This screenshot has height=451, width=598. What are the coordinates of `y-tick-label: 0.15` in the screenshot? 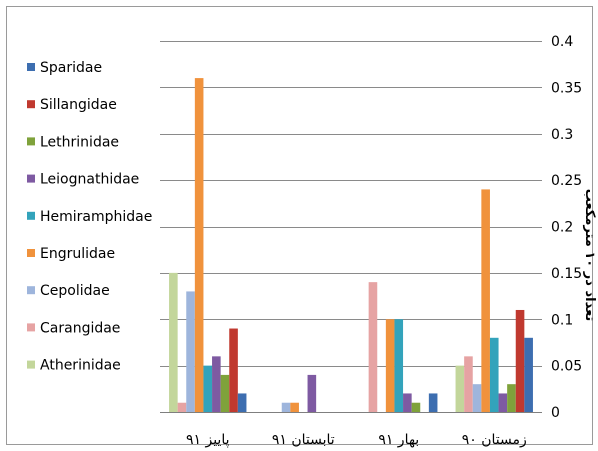 It's located at (566, 274).